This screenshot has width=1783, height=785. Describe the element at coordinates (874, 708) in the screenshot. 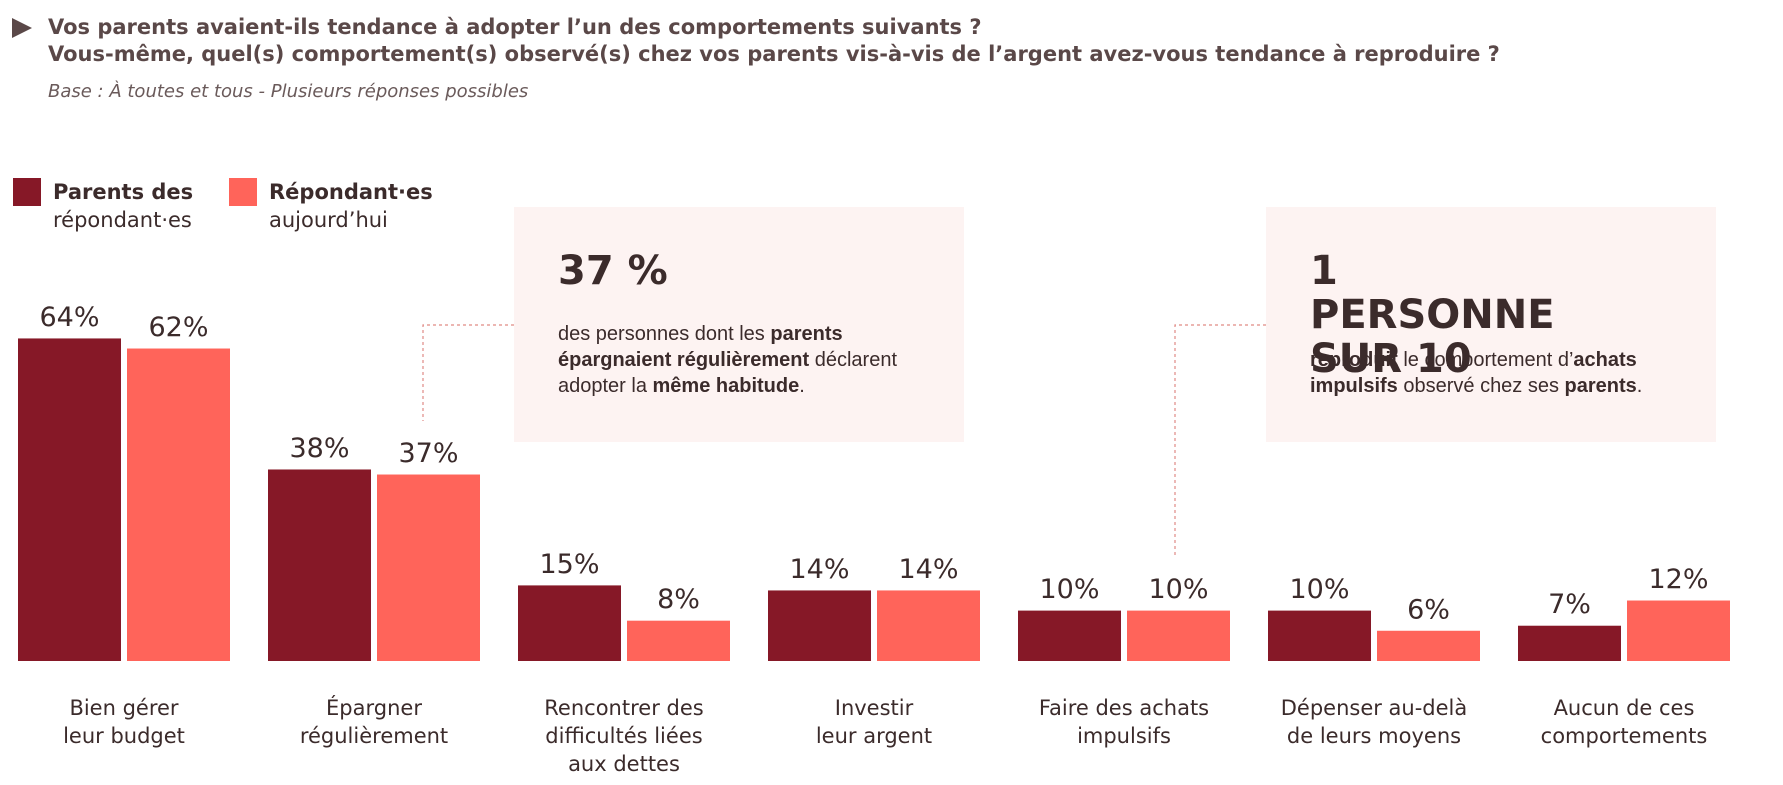

I see `x-tick-label: Investir` at that location.